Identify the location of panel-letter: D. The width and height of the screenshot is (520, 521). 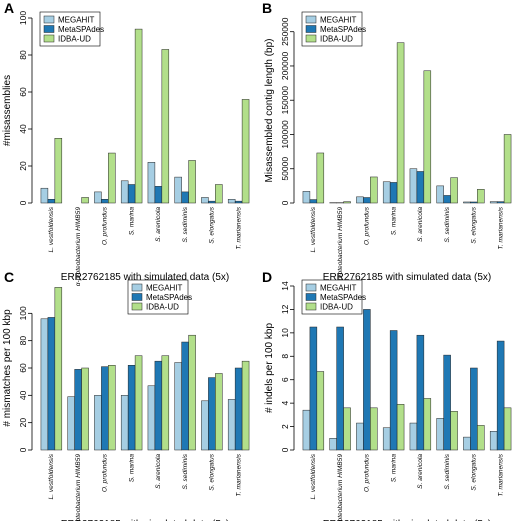
(267, 277).